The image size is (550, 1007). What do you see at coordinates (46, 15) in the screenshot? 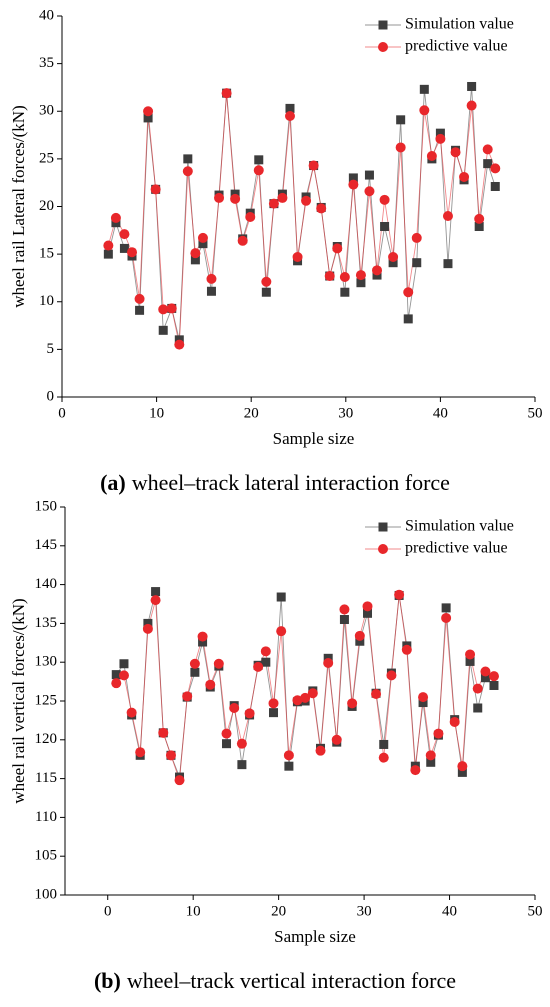
I see `y-tick-label: 40` at bounding box center [46, 15].